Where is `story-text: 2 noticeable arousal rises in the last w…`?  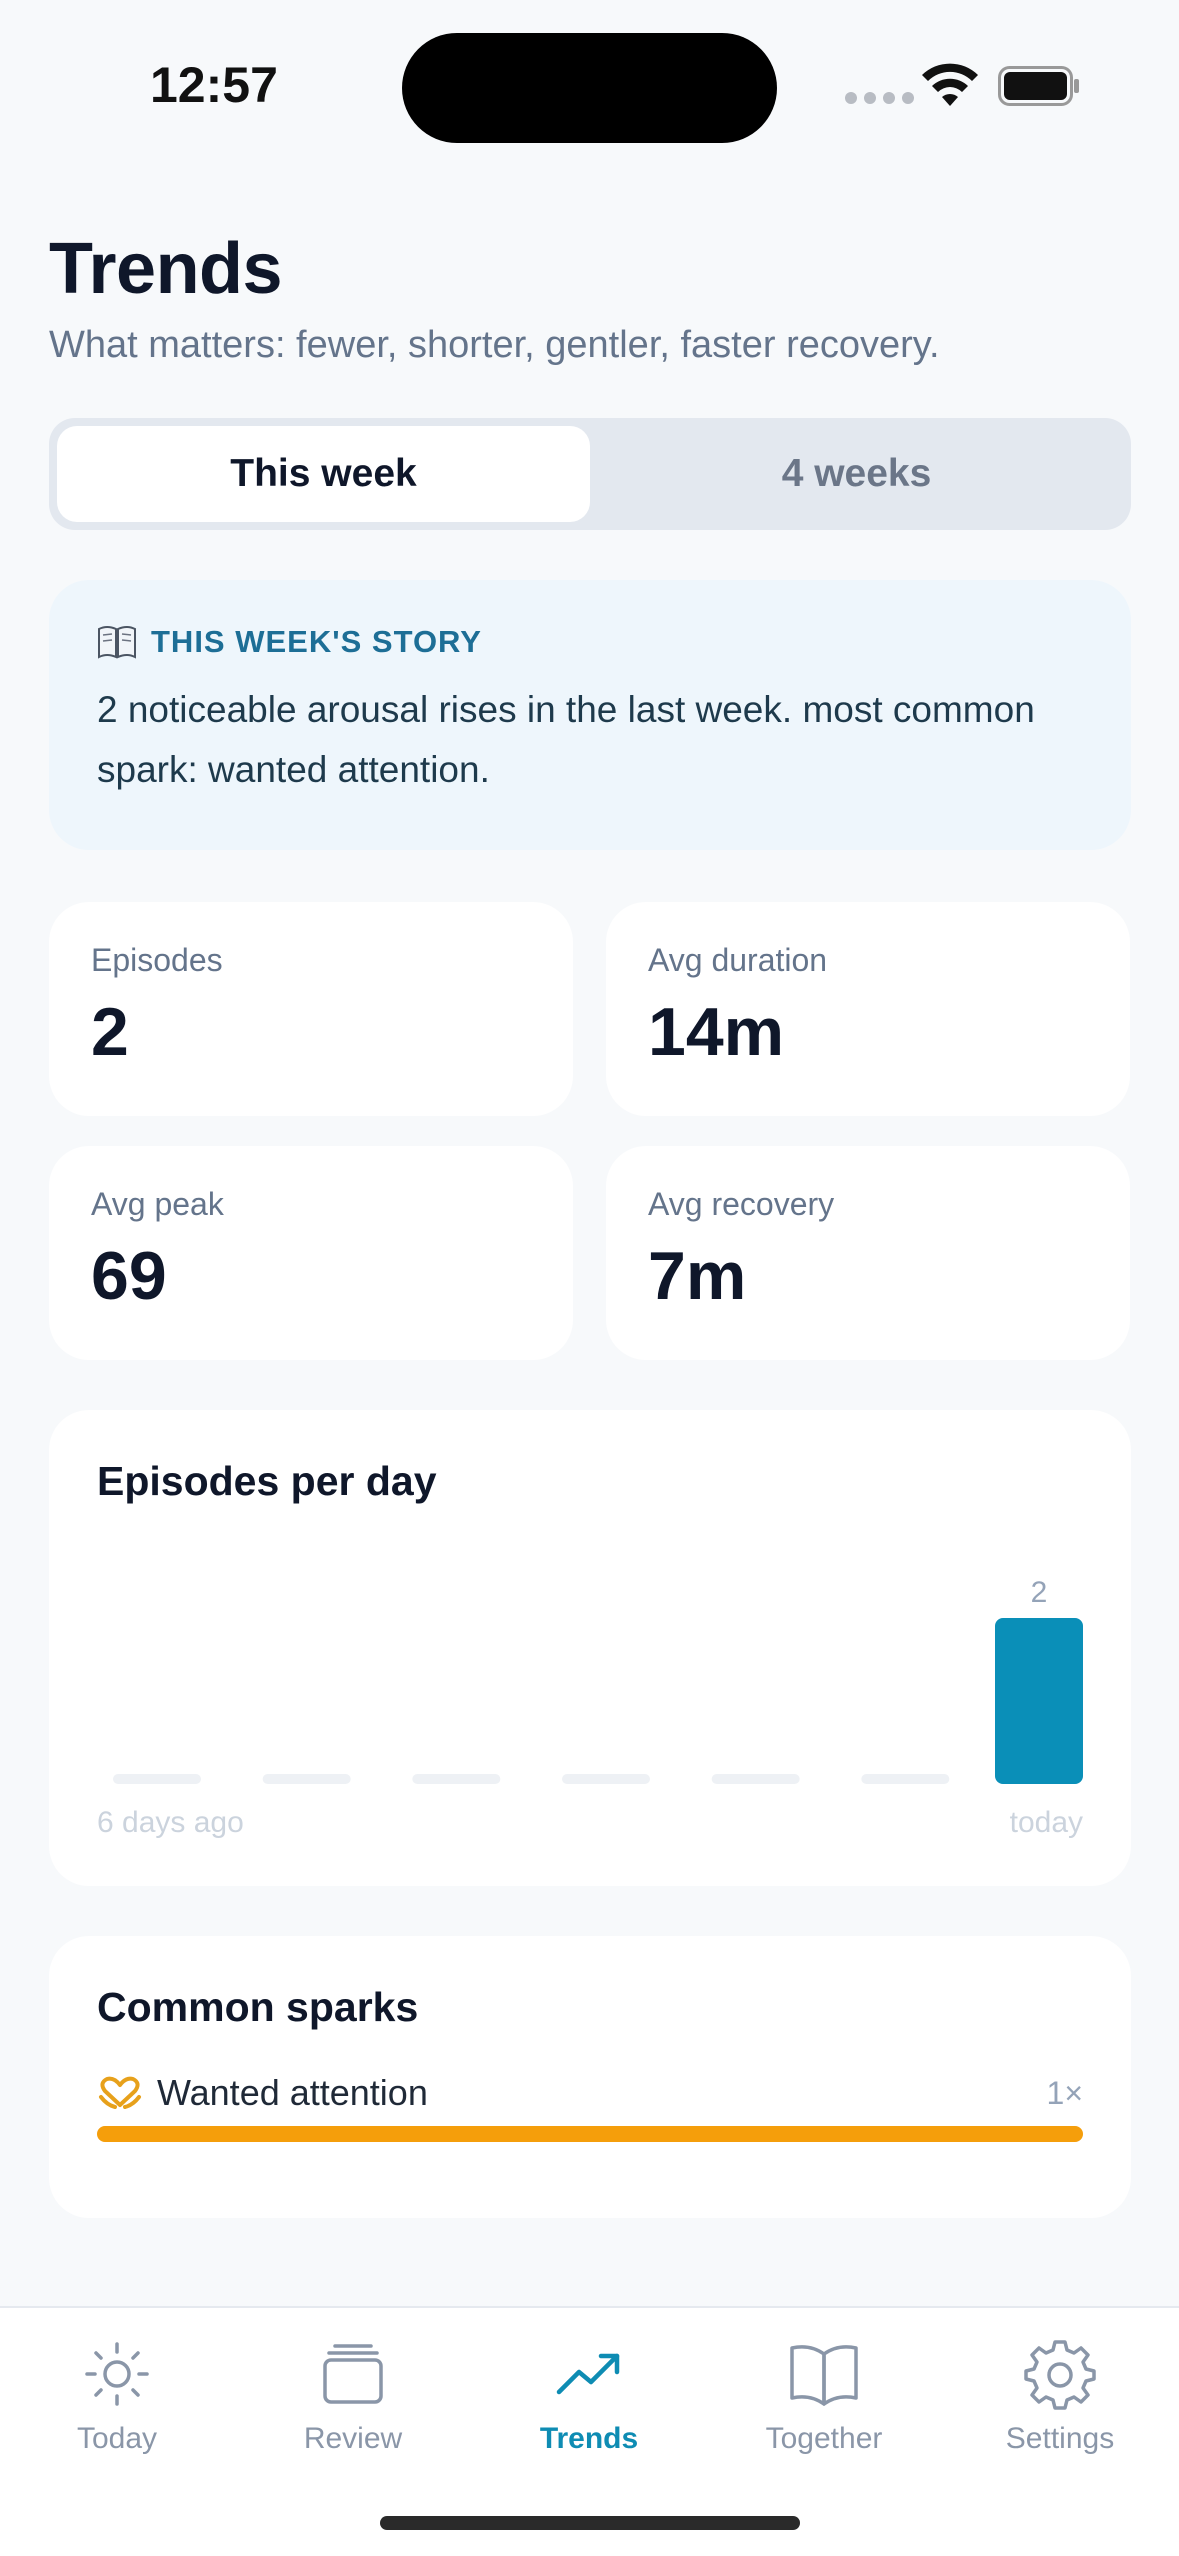 story-text: 2 noticeable arousal rises in the last w… is located at coordinates (566, 739).